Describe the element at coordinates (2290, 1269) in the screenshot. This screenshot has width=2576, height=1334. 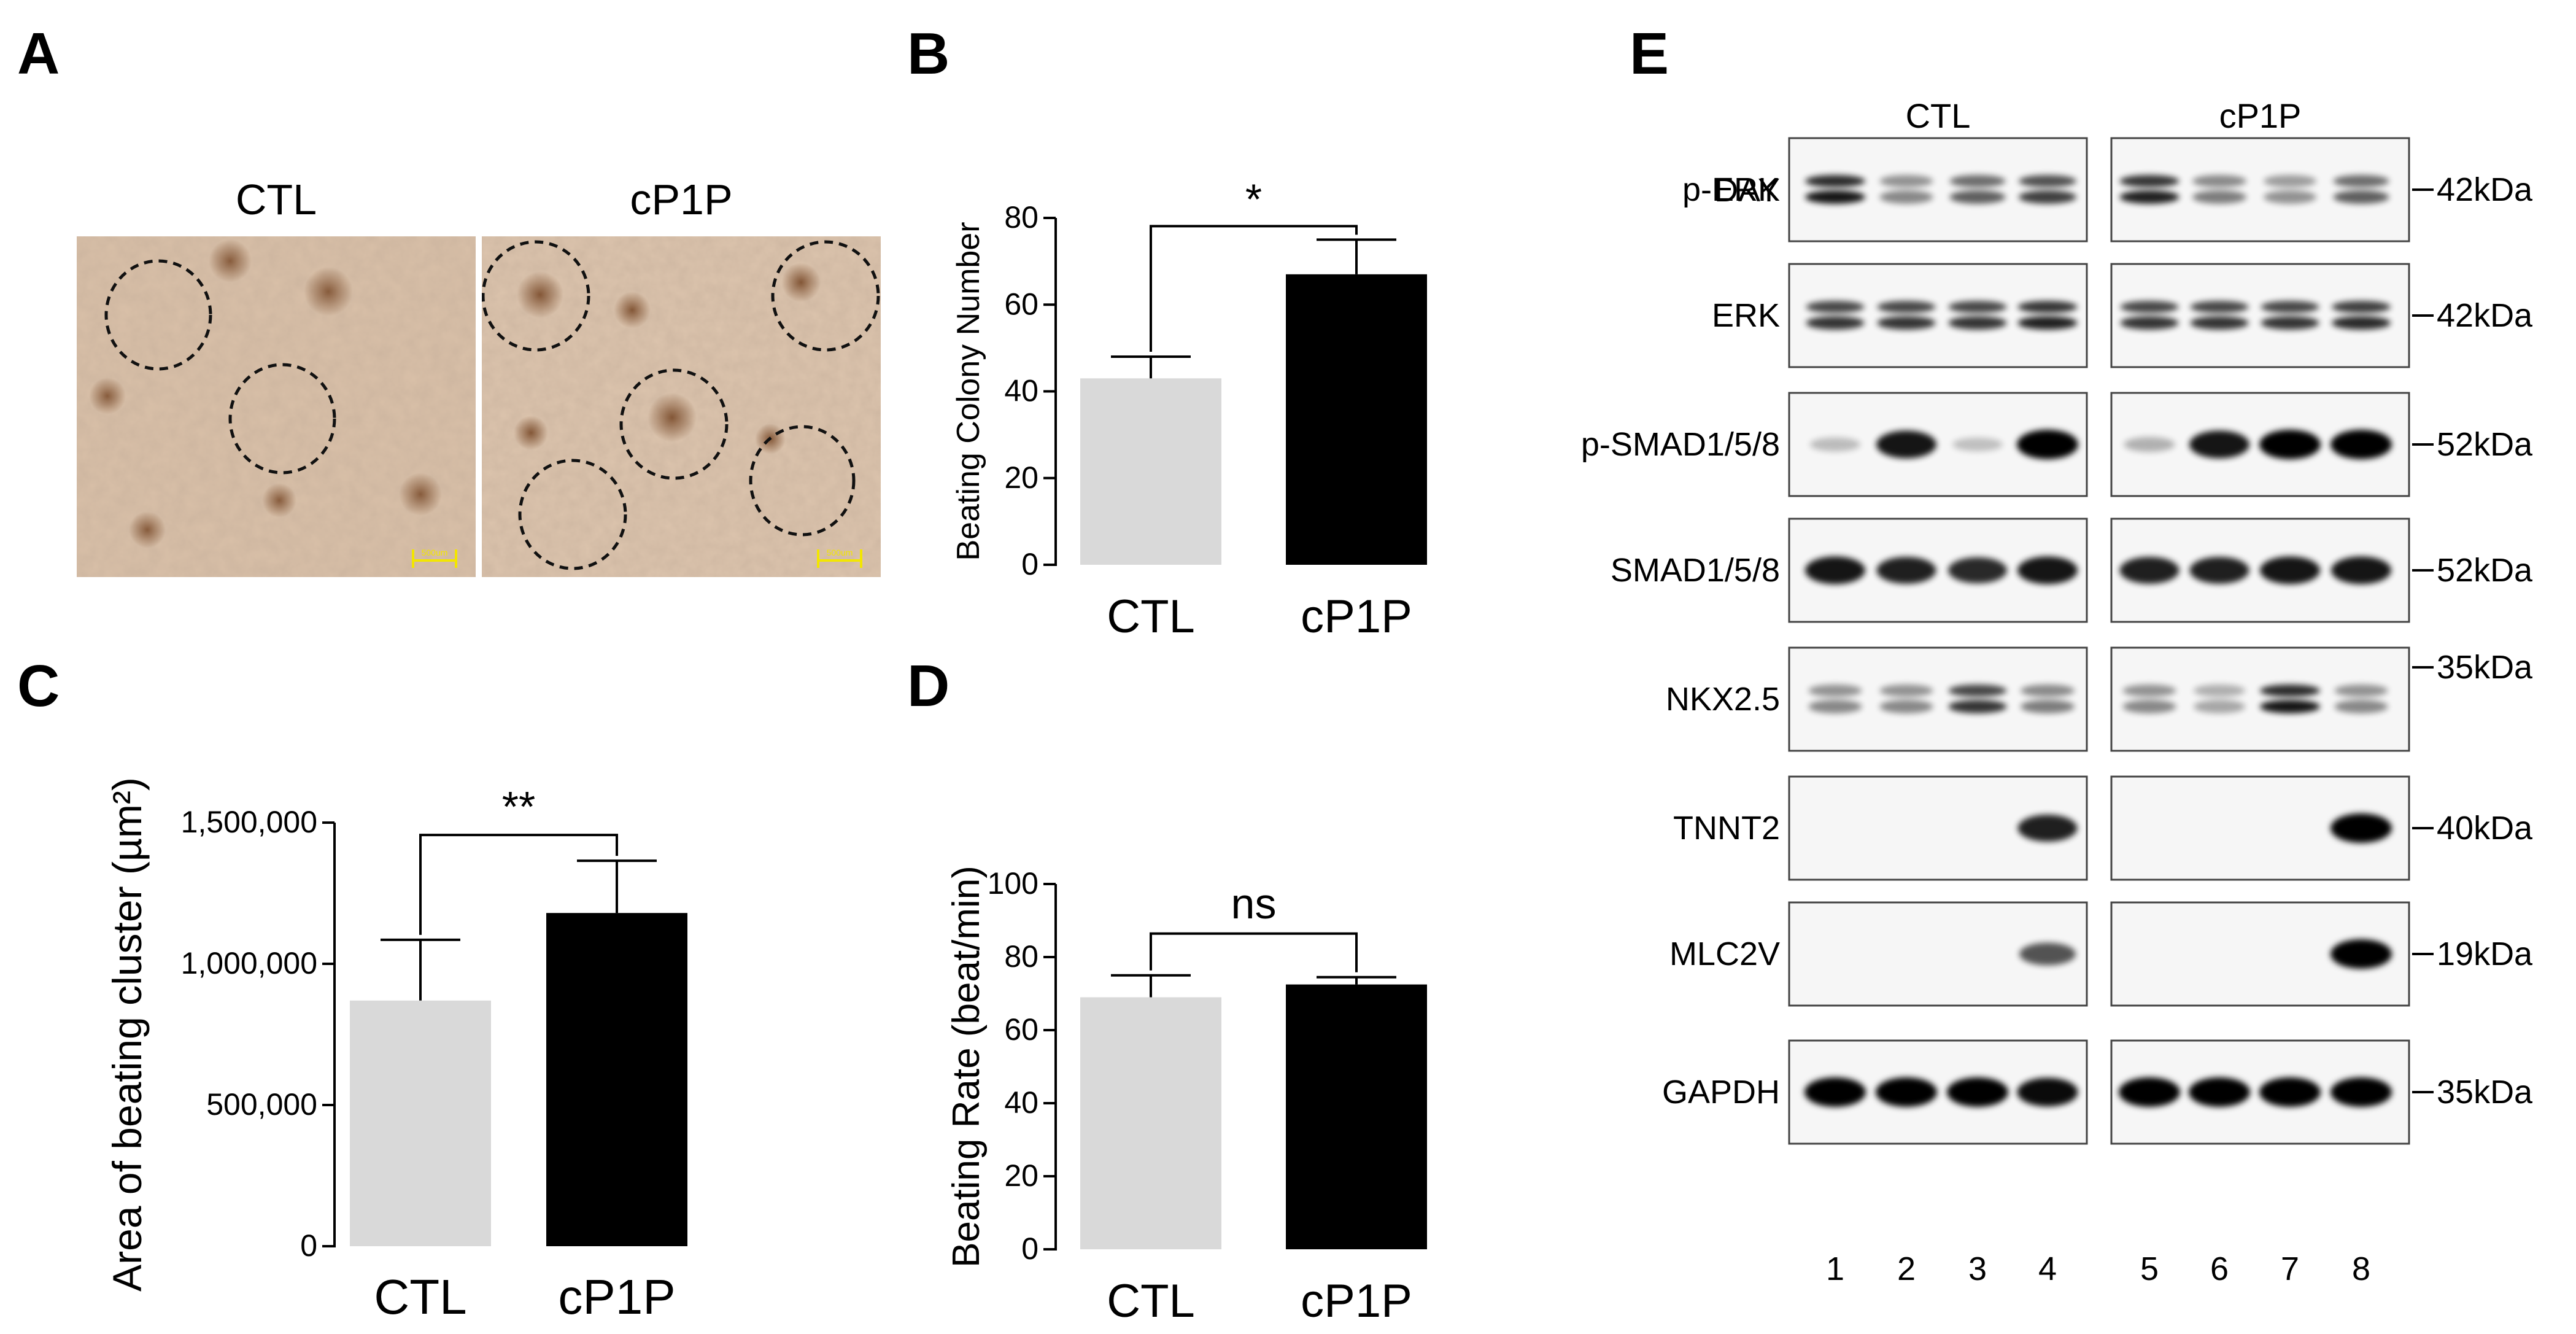
I see `lane-number: 7` at that location.